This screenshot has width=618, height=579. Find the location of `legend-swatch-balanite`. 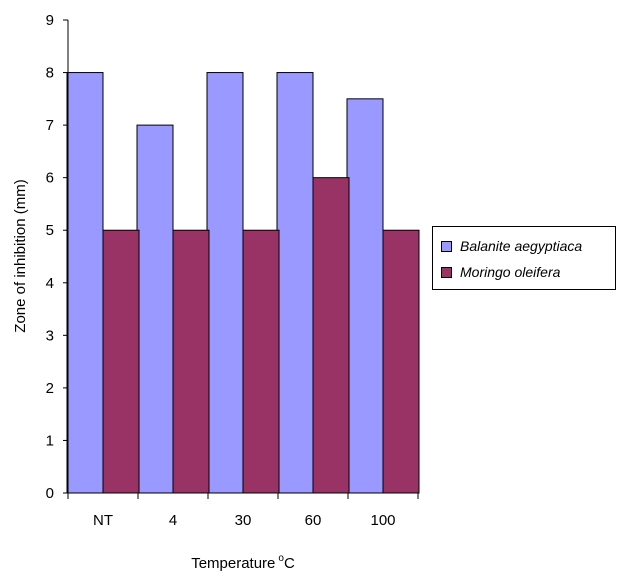

legend-swatch-balanite is located at coordinates (446, 246).